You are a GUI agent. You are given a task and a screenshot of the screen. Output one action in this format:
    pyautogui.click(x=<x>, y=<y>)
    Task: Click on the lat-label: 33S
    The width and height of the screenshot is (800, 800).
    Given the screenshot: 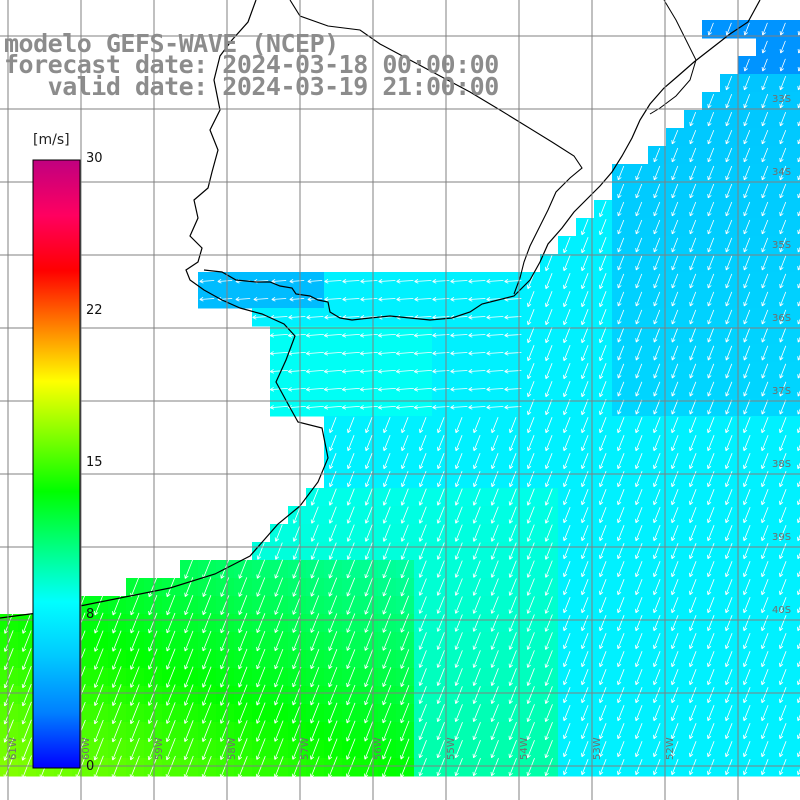 What is the action you would take?
    pyautogui.click(x=781, y=99)
    